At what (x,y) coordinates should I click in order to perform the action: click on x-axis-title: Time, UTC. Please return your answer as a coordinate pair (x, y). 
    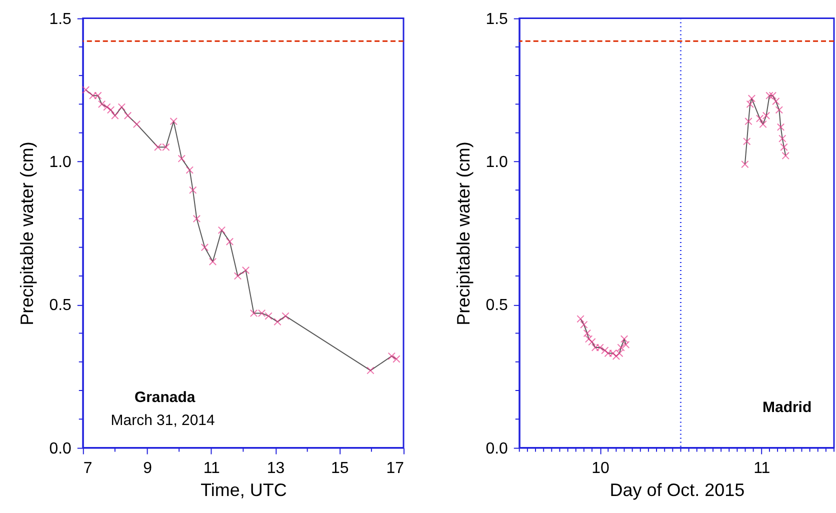
    Looking at the image, I should click on (243, 490).